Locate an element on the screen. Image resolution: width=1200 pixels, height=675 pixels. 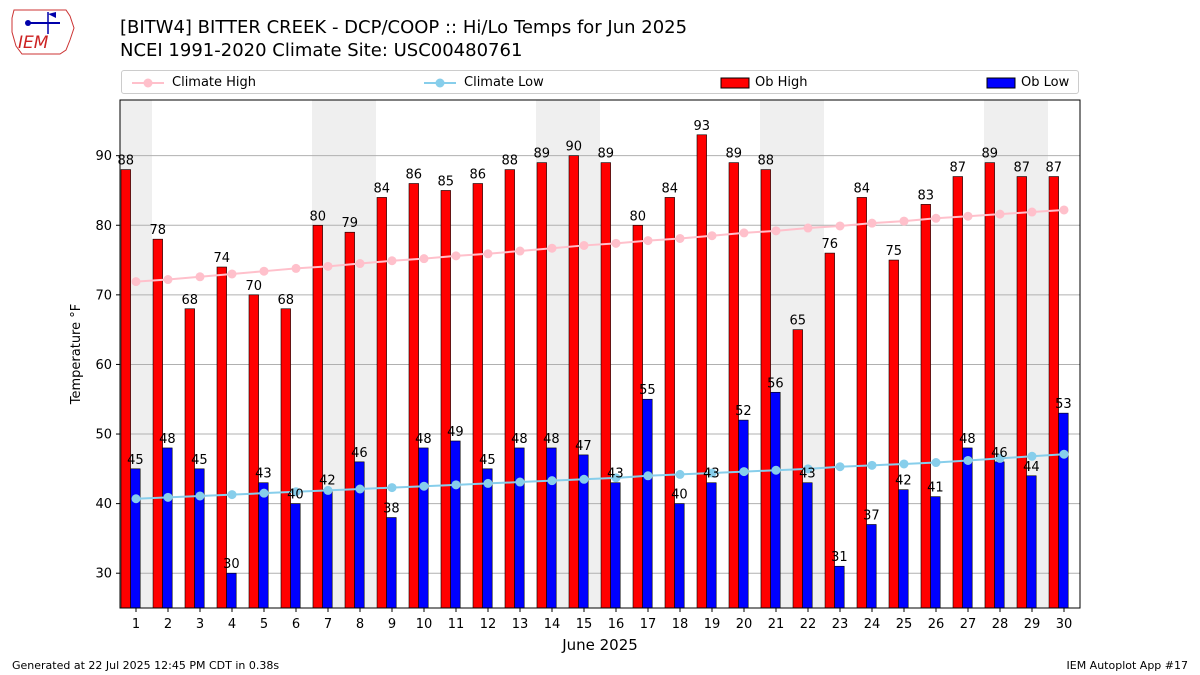
legend-swatch-ob-high is located at coordinates (735, 83).